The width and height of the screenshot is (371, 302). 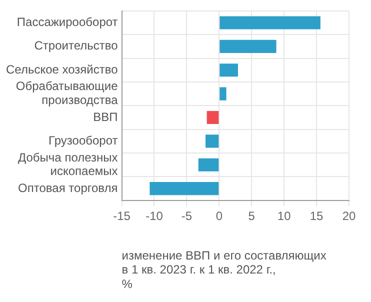 I want to click on x-tick-label: 10, so click(x=284, y=215).